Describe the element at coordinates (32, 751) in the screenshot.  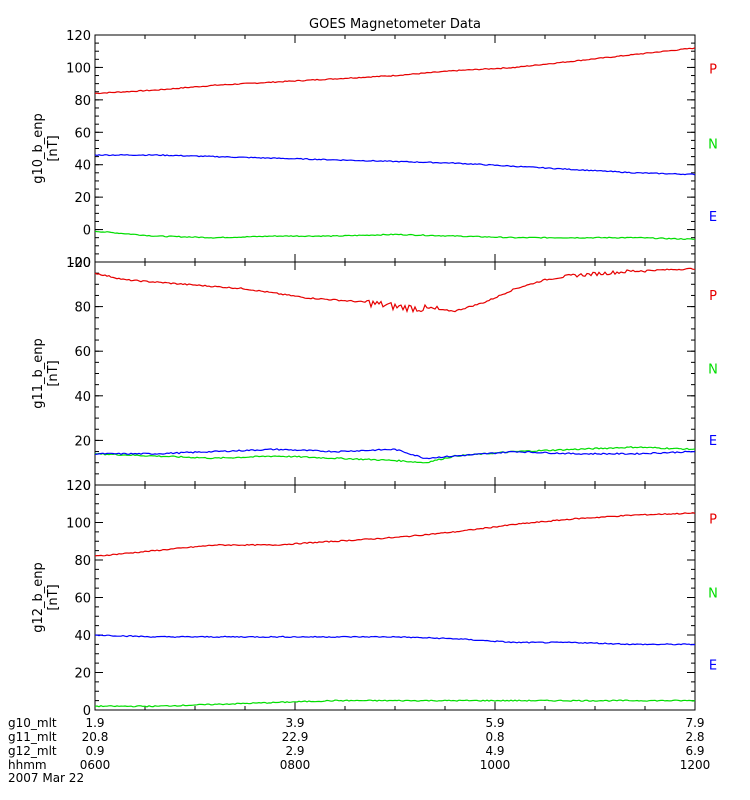
I see `bottom-row-label-g12_mlt: g12_mlt` at that location.